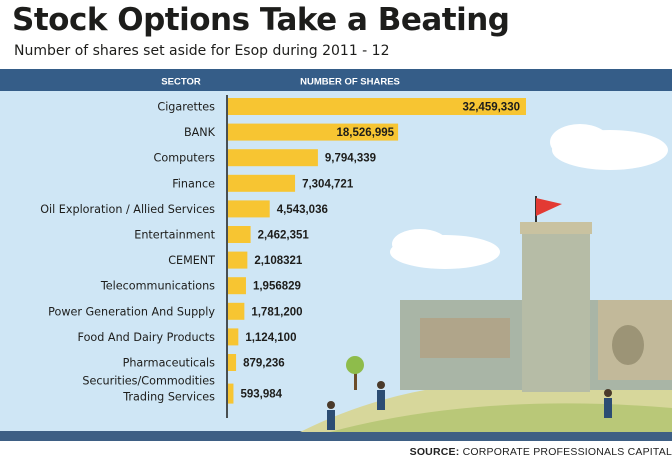  What do you see at coordinates (556, 228) in the screenshot?
I see `tower-top` at bounding box center [556, 228].